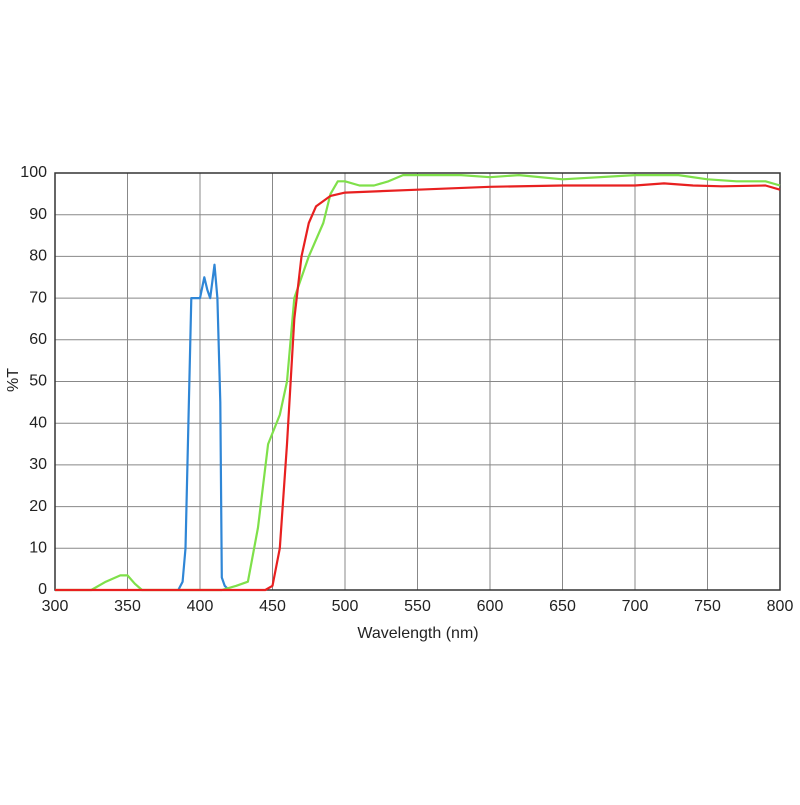 The image size is (800, 805). What do you see at coordinates (203, 427) in the screenshot?
I see `series-line` at bounding box center [203, 427].